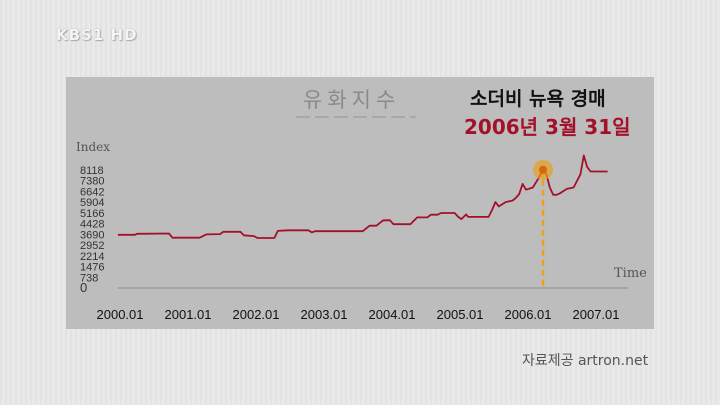  Describe the element at coordinates (543, 169) in the screenshot. I see `highlight-marker` at that location.